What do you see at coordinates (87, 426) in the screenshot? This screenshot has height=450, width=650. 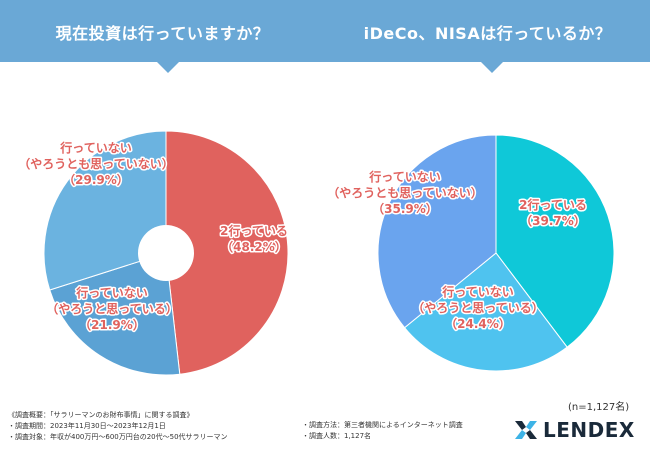 I see `note-line: ・調査期間：2023年11月30日〜2023年12月1日` at bounding box center [87, 426].